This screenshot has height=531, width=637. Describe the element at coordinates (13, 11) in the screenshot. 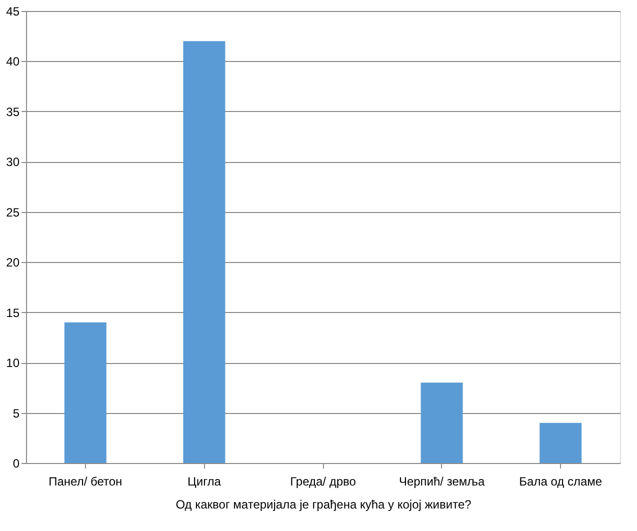

I see `y-tick-label: 45` at that location.